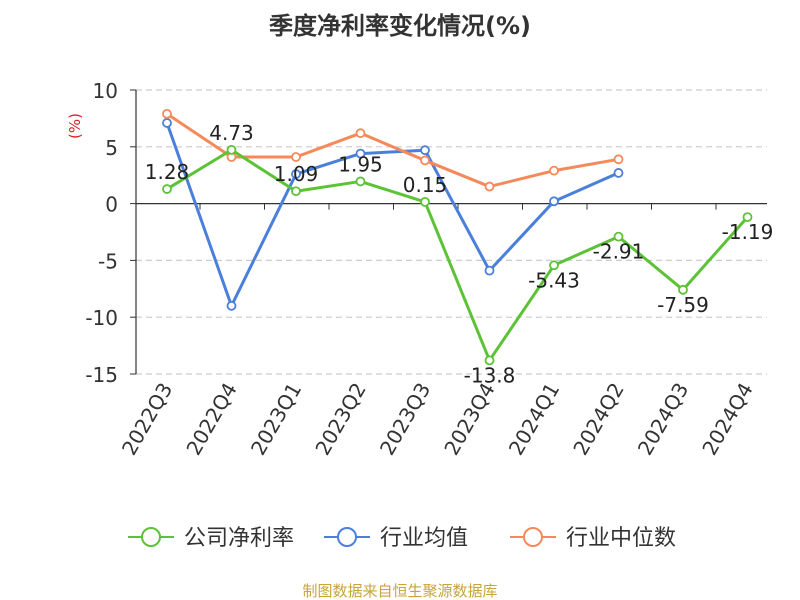 The height and width of the screenshot is (600, 800). Describe the element at coordinates (748, 232) in the screenshot. I see `data-label: -1.19` at that location.